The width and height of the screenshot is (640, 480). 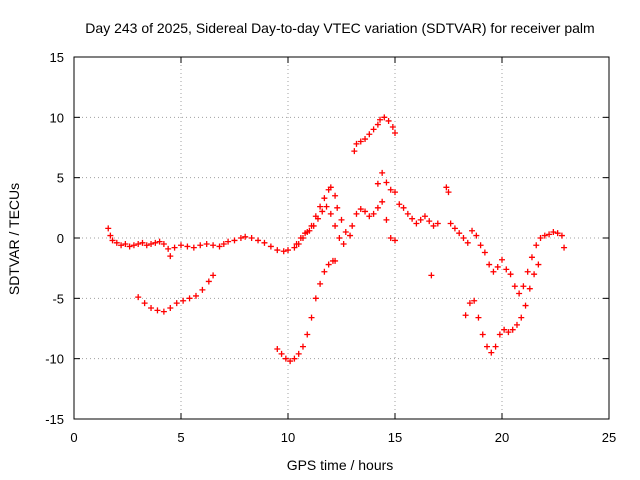 What do you see at coordinates (54, 419) in the screenshot?
I see `y-tick-label: -15` at bounding box center [54, 419].